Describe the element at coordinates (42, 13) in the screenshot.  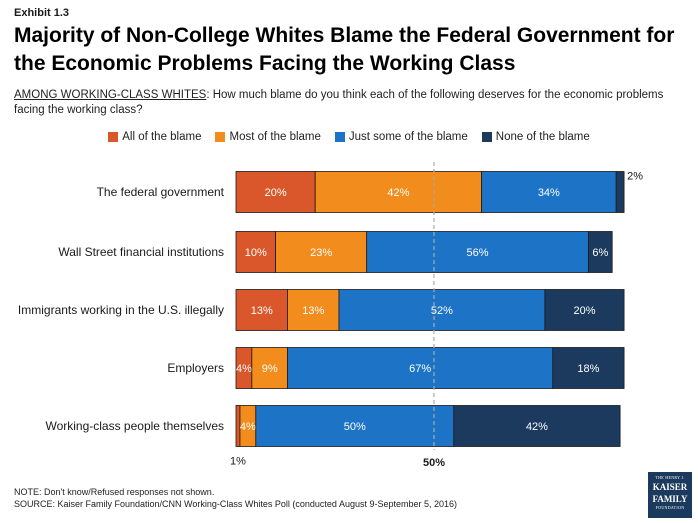
I see `exhibit-label: Exhibit 1.3` at that location.